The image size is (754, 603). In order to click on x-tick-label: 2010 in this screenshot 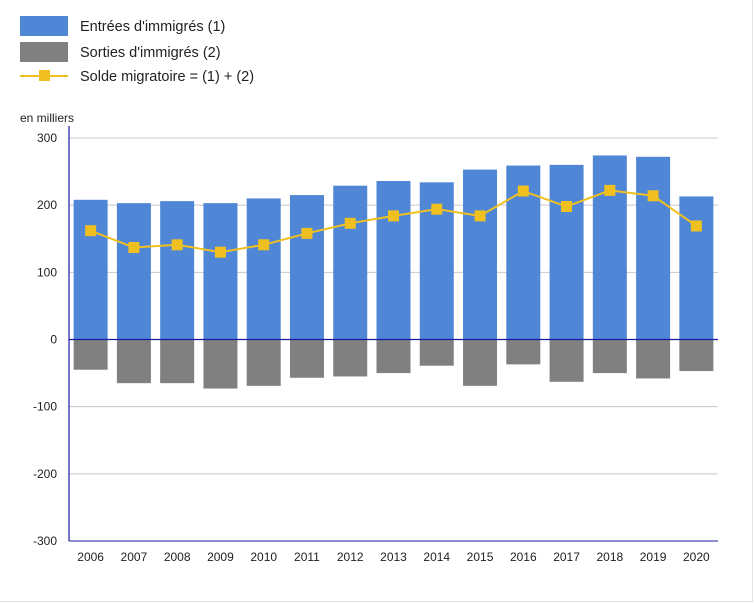, I will do `click(263, 557)`.